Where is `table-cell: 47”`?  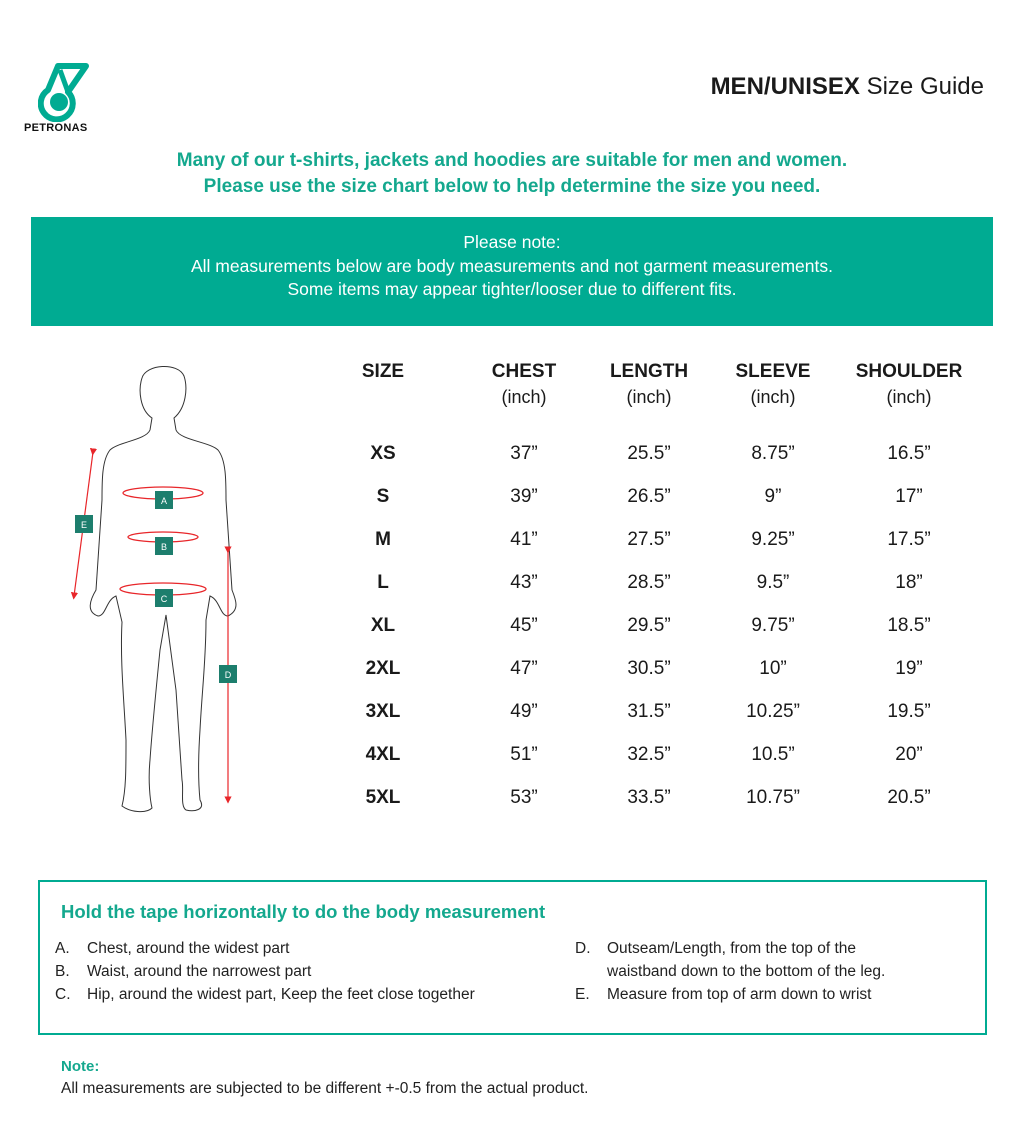
table-cell: 47” is located at coordinates (524, 668).